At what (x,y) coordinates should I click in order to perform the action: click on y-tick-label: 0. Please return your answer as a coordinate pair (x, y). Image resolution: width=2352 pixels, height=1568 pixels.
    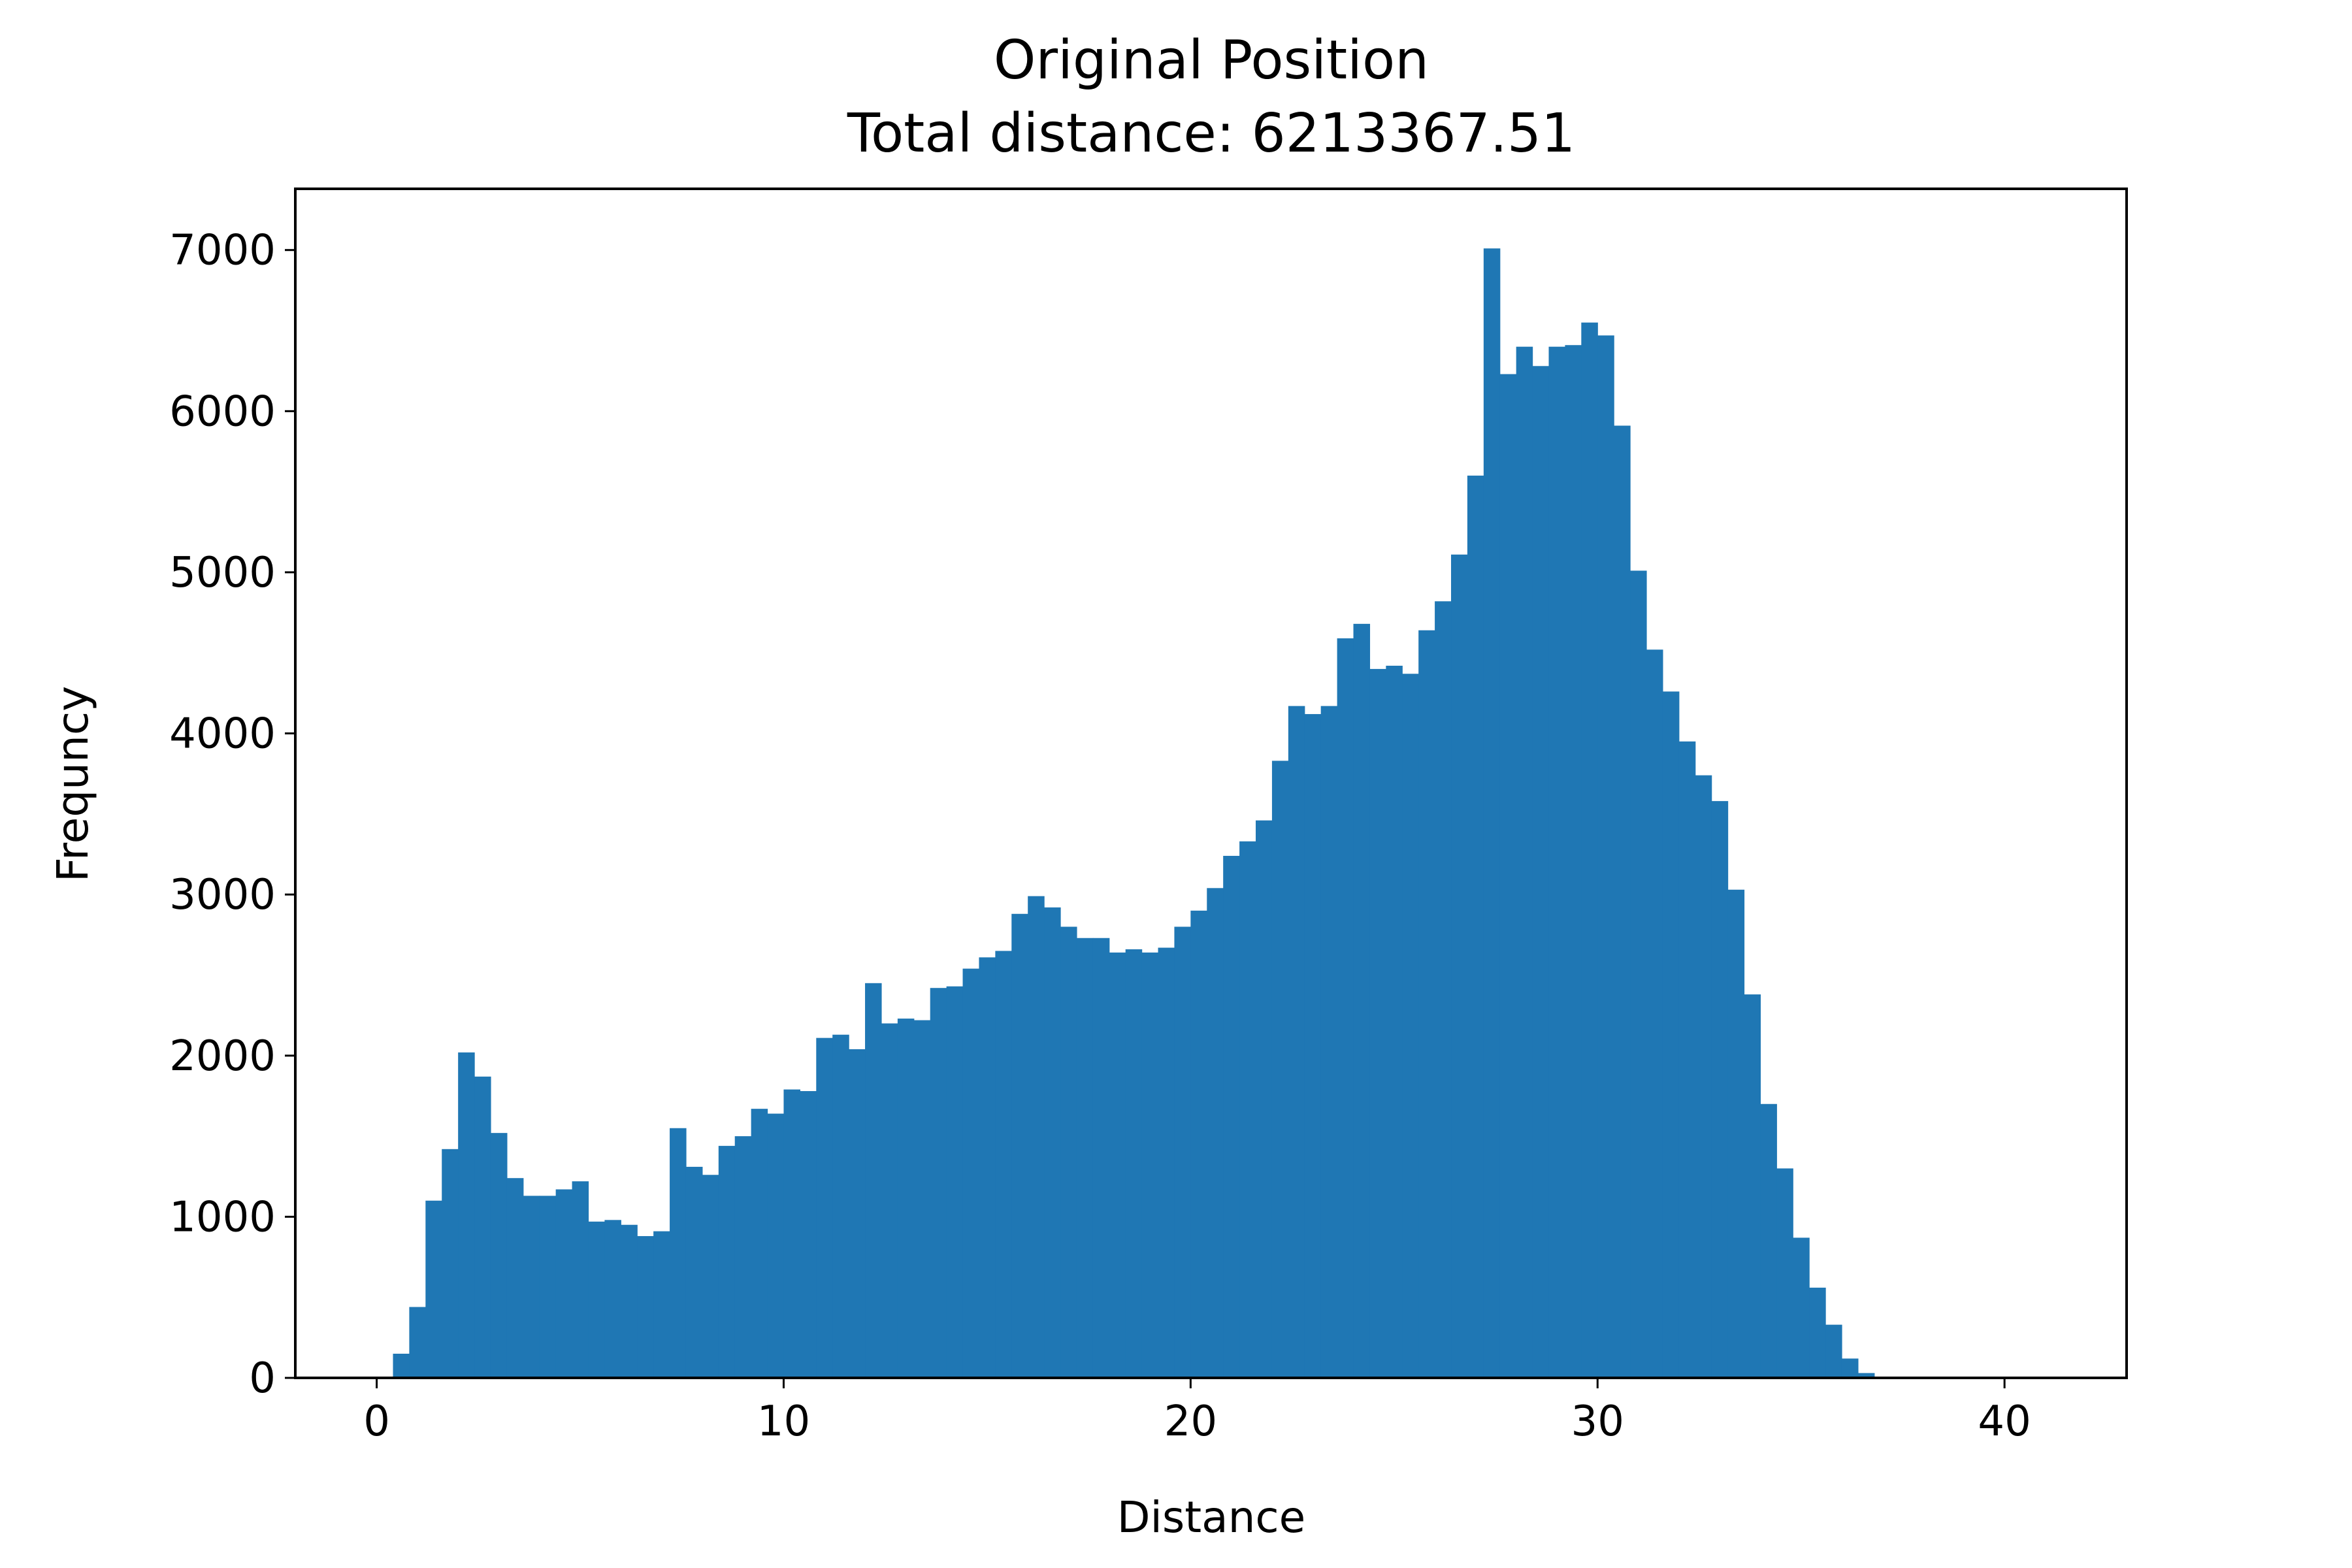
    Looking at the image, I should click on (262, 1378).